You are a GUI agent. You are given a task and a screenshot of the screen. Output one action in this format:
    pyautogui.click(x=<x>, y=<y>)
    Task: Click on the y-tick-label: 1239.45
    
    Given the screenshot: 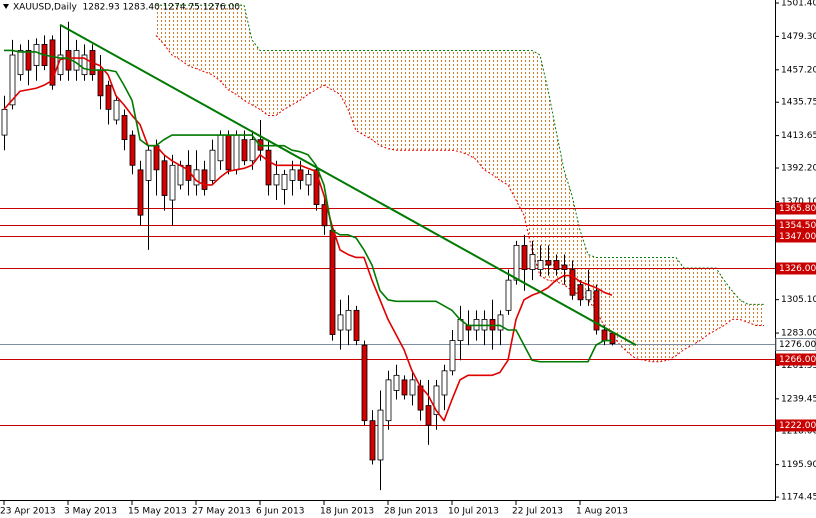 What is the action you would take?
    pyautogui.click(x=798, y=399)
    